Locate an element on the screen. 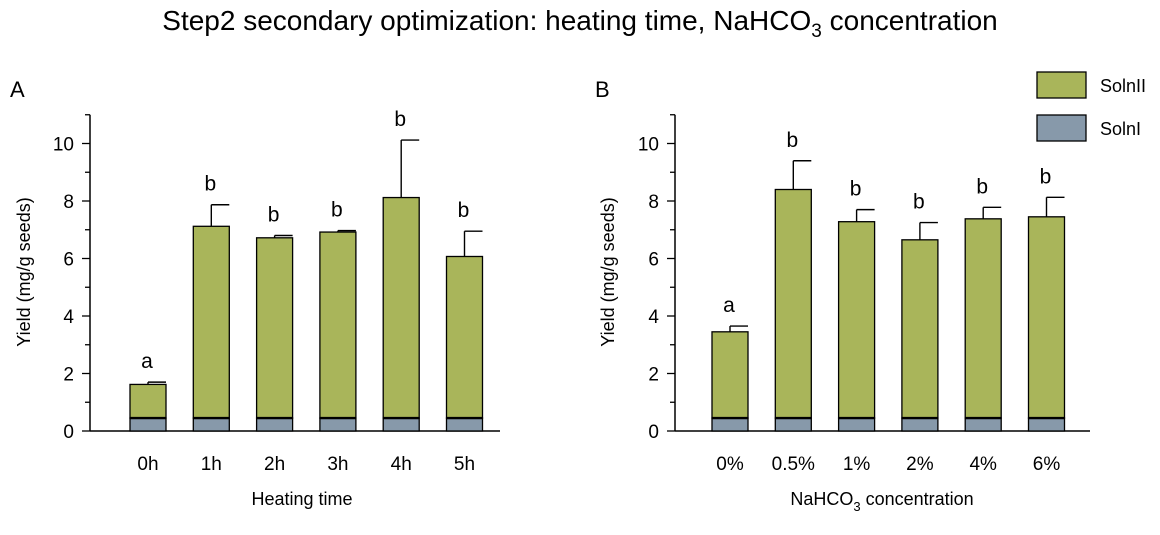 Image resolution: width=1160 pixels, height=535 pixels. x-axis-label: Heating time is located at coordinates (301, 499).